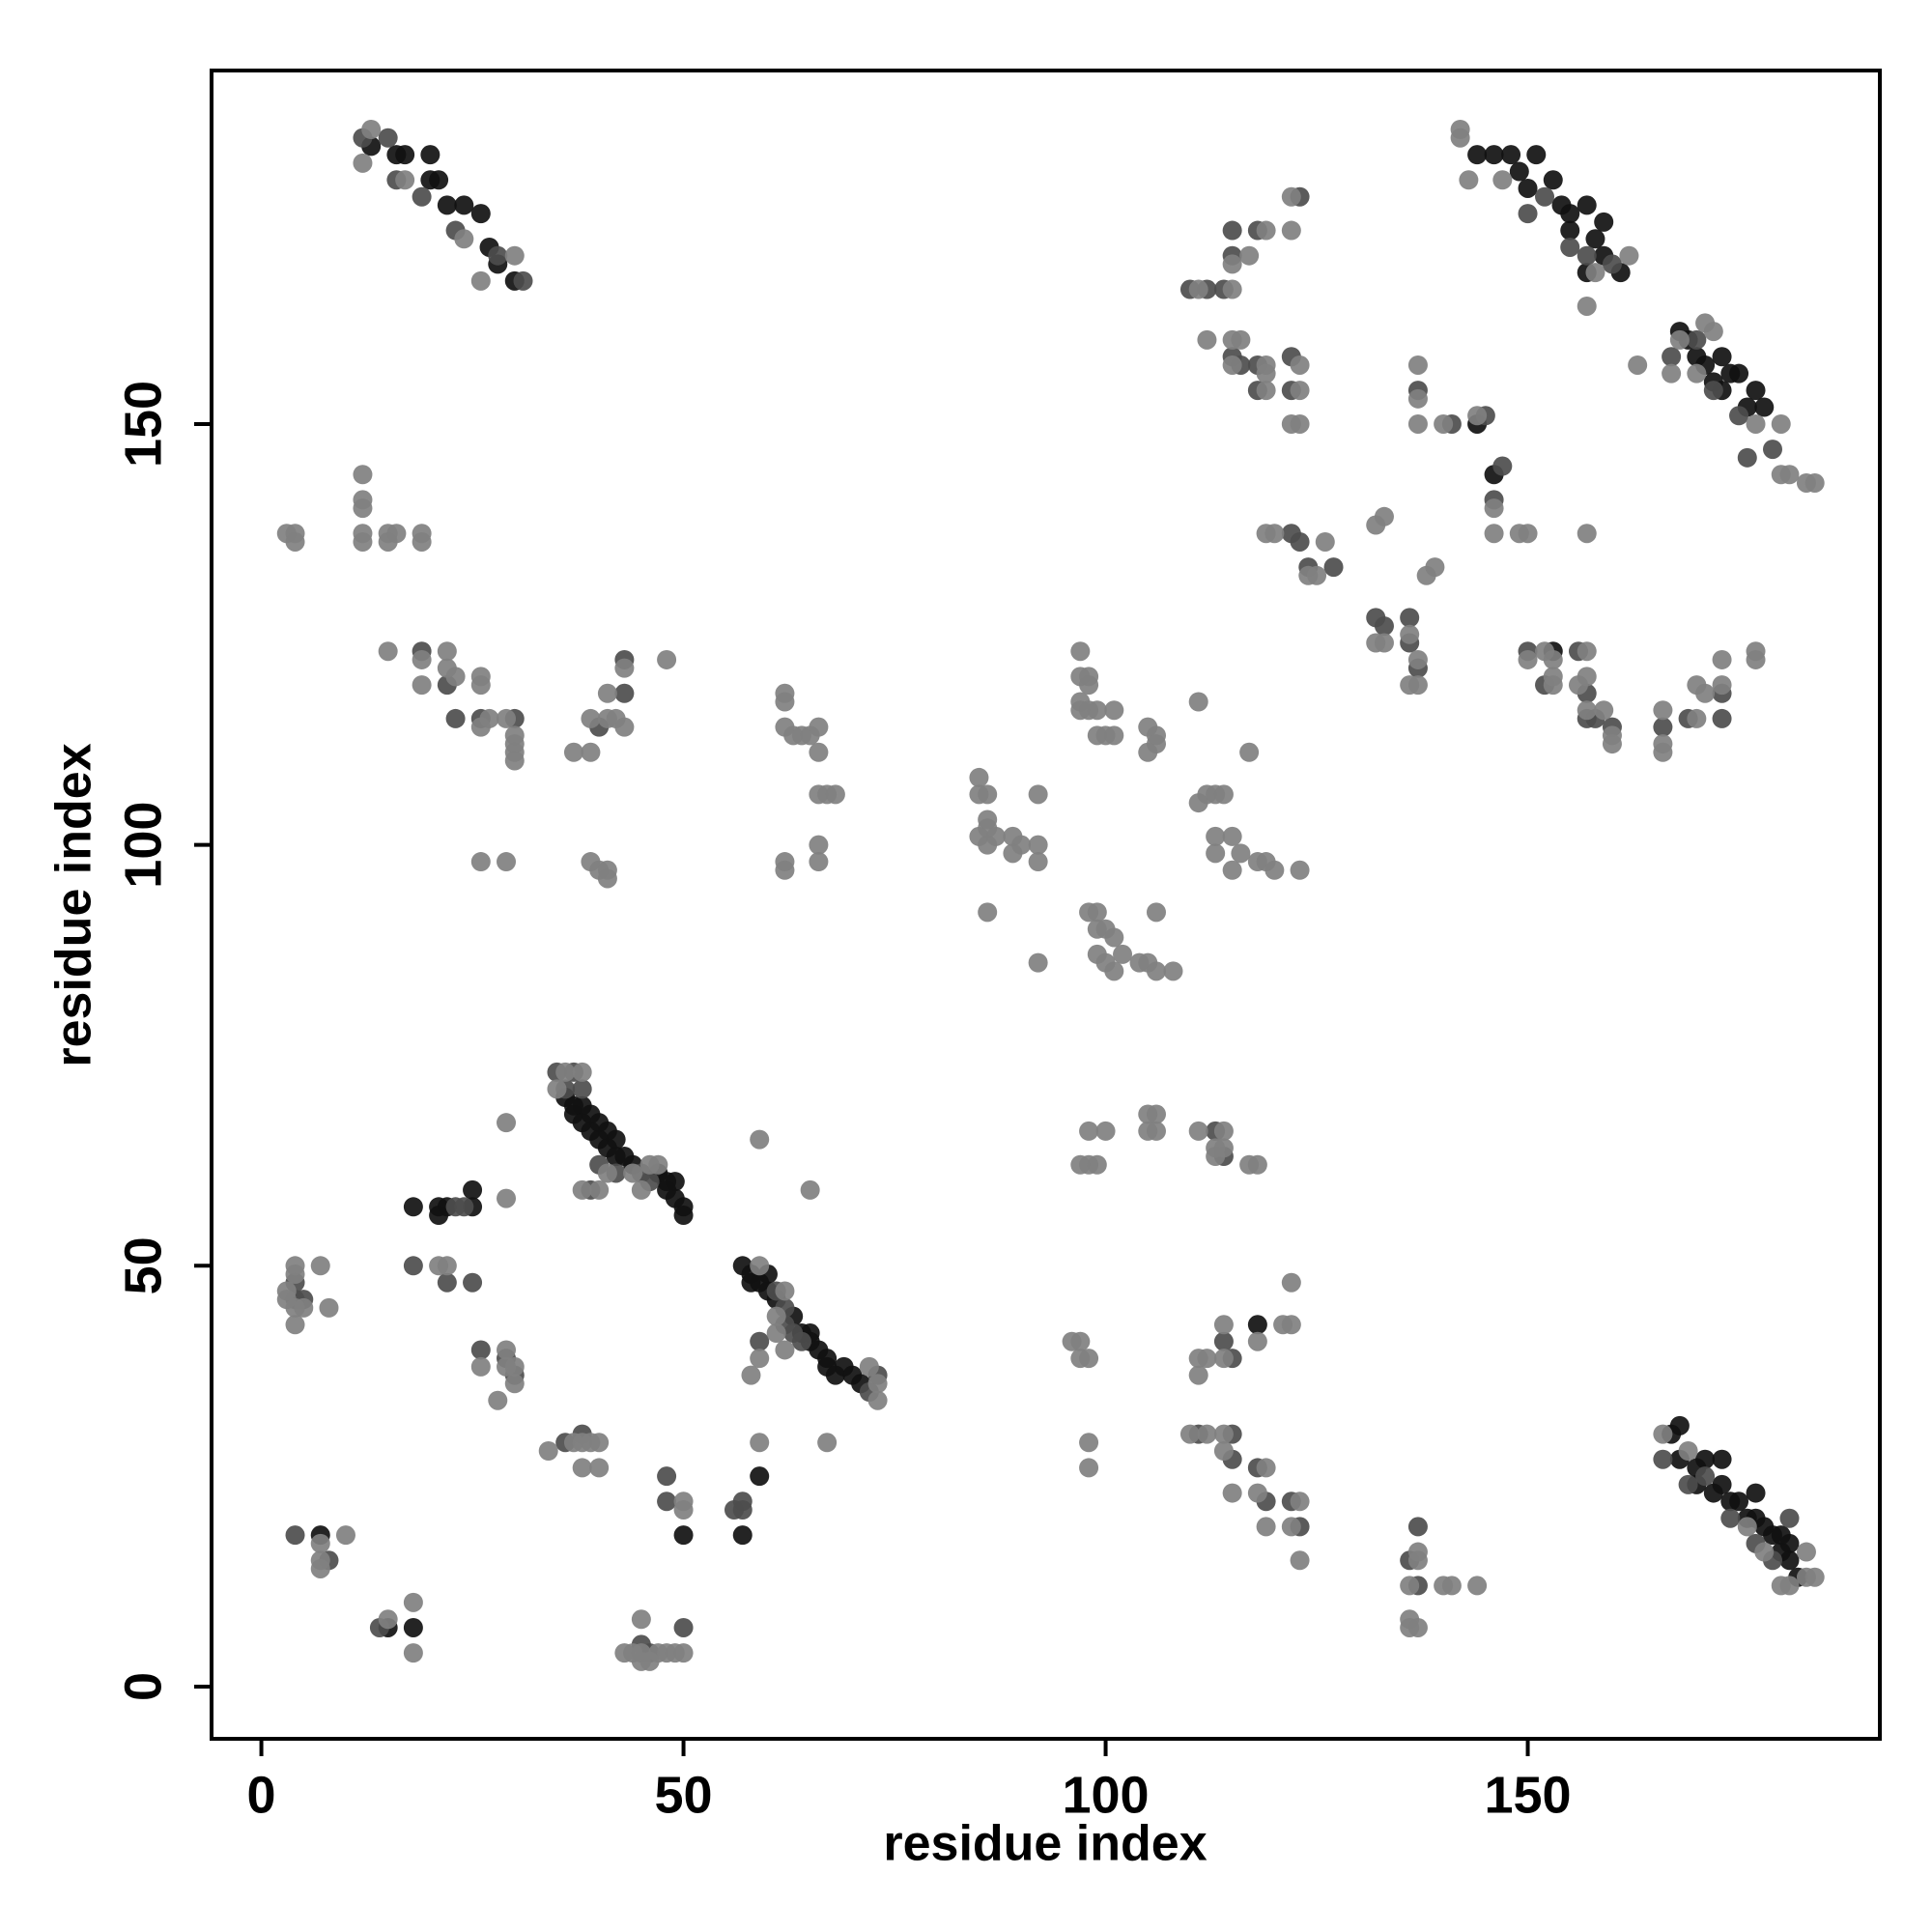  Describe the element at coordinates (261, 1795) in the screenshot. I see `x-tick-label: 0` at that location.